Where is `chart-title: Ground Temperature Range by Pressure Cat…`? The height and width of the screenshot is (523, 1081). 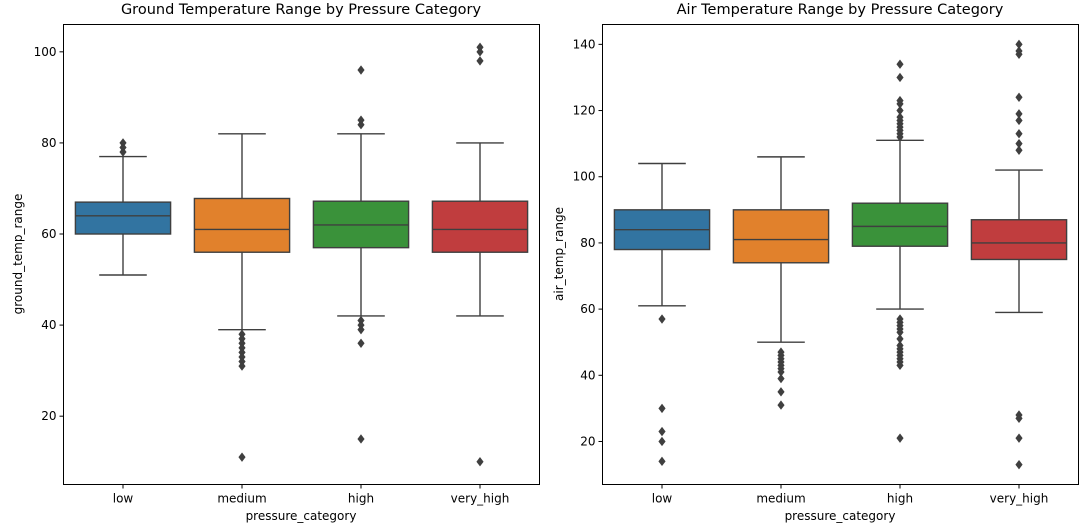 chart-title: Ground Temperature Range by Pressure Cat… is located at coordinates (301, 10).